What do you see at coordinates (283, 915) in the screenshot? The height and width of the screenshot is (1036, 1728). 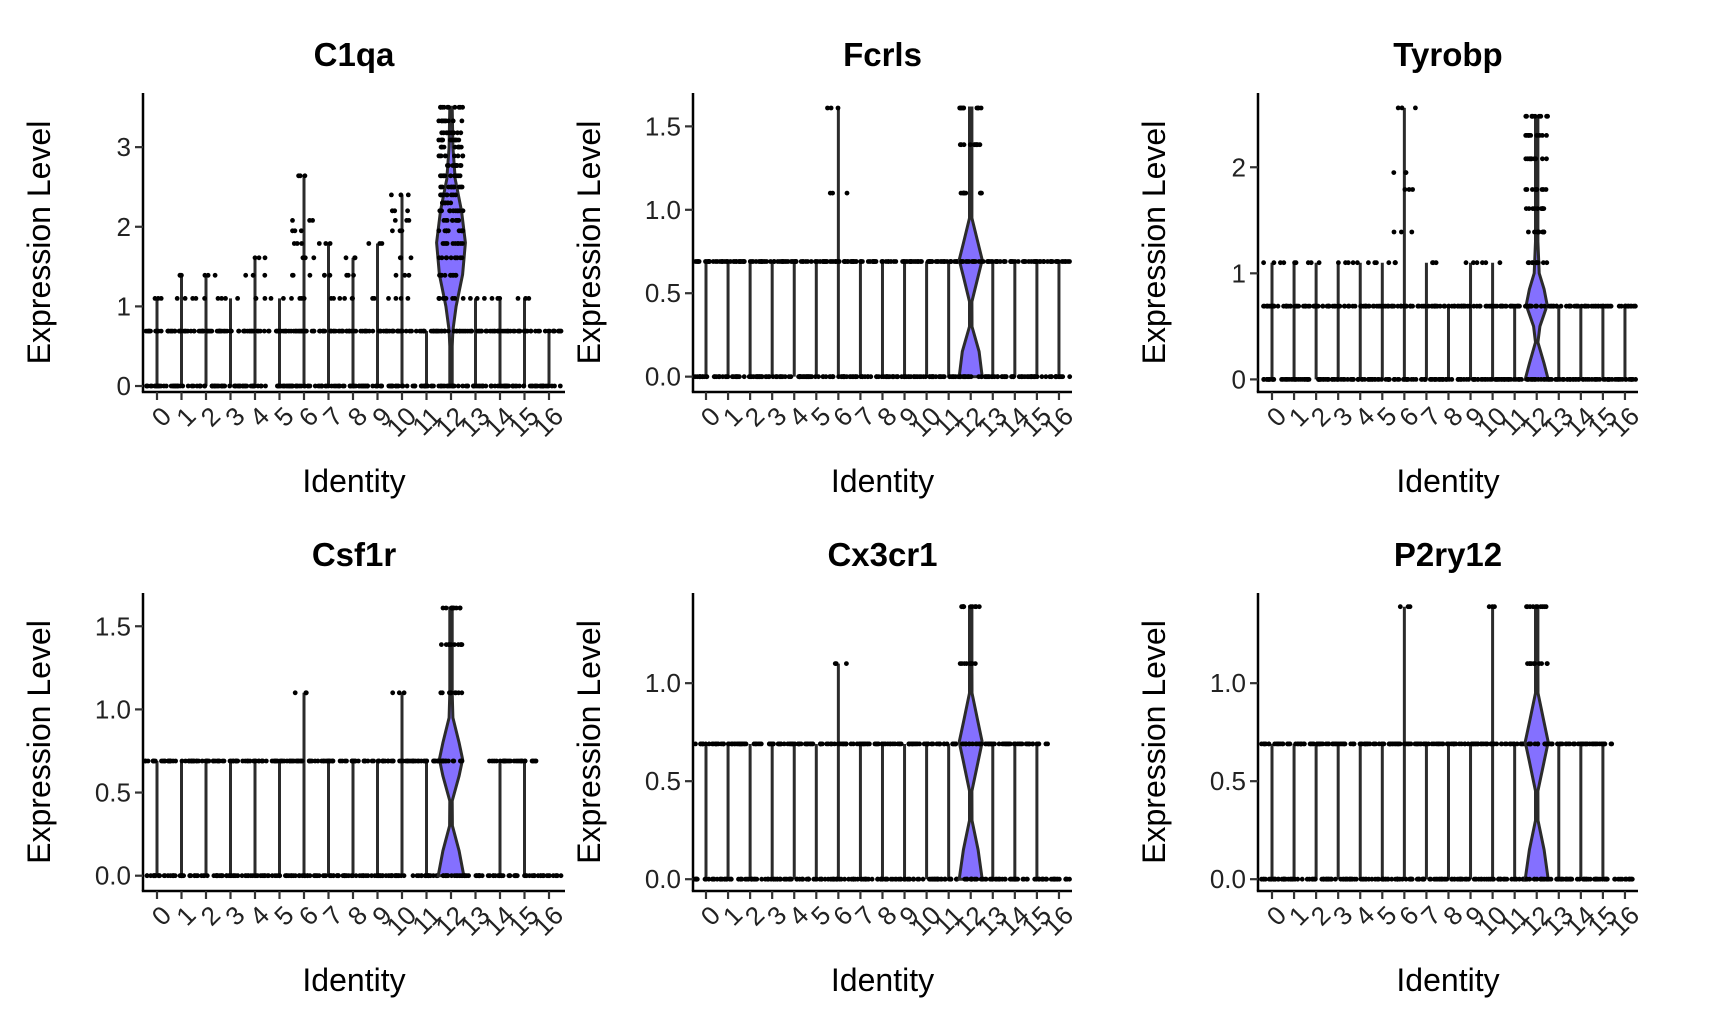 I see `x-tick-label: 5` at bounding box center [283, 915].